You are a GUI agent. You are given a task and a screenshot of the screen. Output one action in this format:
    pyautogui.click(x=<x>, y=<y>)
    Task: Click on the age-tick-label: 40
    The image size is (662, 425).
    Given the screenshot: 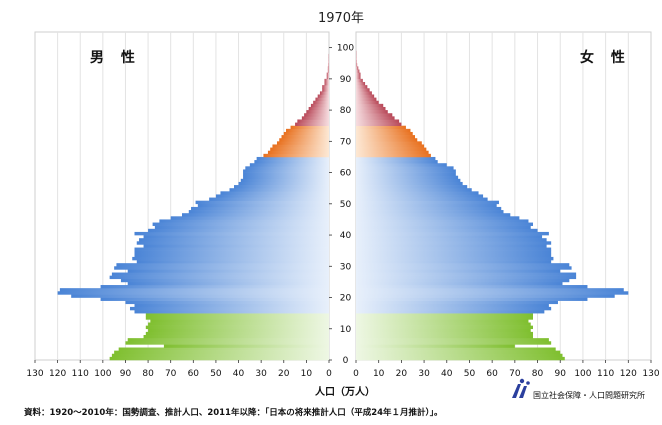 What is the action you would take?
    pyautogui.click(x=346, y=236)
    